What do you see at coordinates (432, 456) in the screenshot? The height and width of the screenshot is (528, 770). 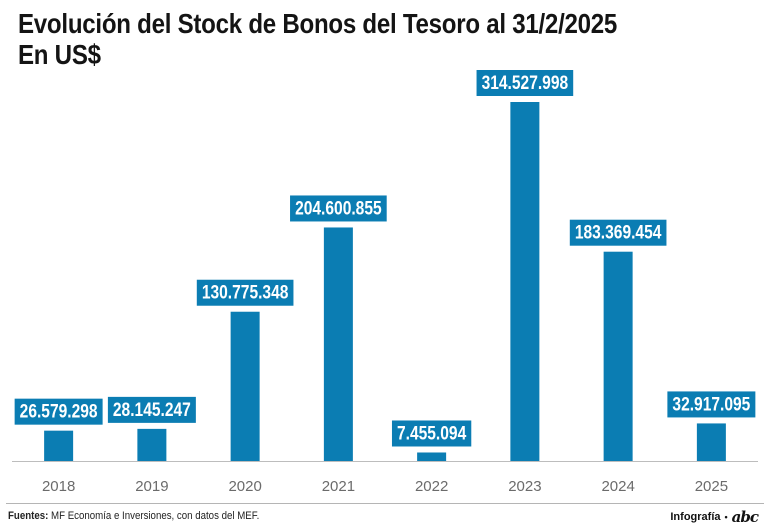 I see `bar-2022` at bounding box center [432, 456].